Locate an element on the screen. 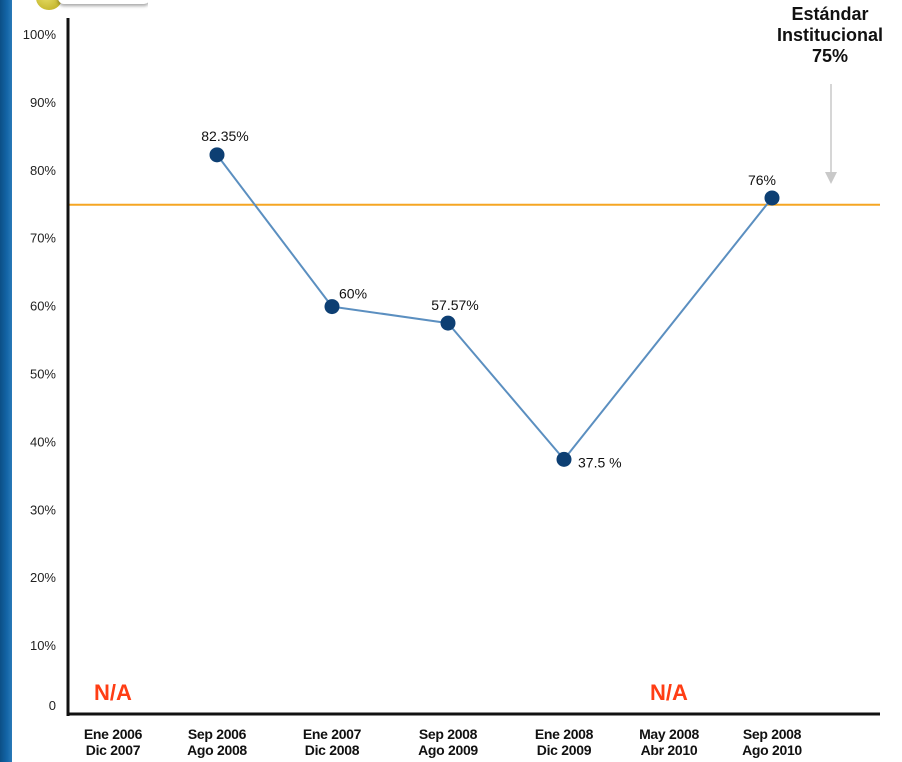  y-tick-label: 90% is located at coordinates (43, 102).